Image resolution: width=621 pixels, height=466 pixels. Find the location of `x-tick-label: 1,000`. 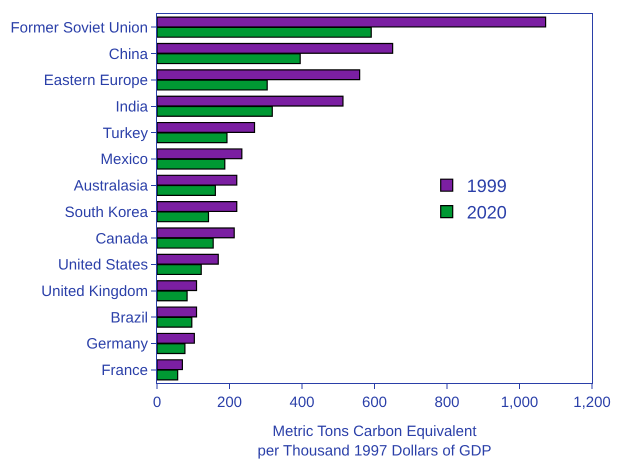

x-tick-label: 1,000 is located at coordinates (519, 402).